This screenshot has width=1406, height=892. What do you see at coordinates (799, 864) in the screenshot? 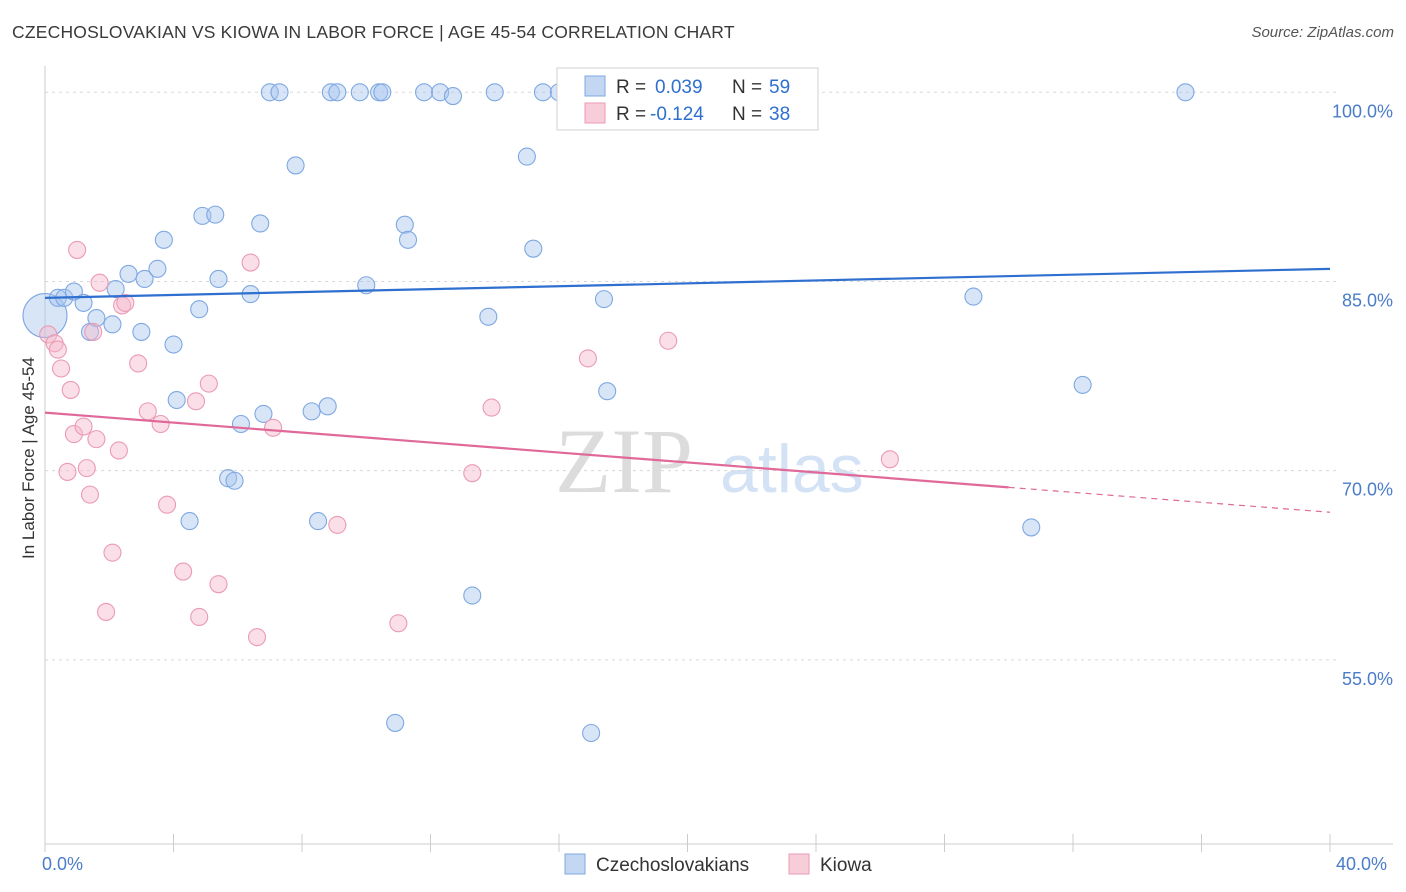
I see `bottom-legend-swatch-kiowa` at bounding box center [799, 864].